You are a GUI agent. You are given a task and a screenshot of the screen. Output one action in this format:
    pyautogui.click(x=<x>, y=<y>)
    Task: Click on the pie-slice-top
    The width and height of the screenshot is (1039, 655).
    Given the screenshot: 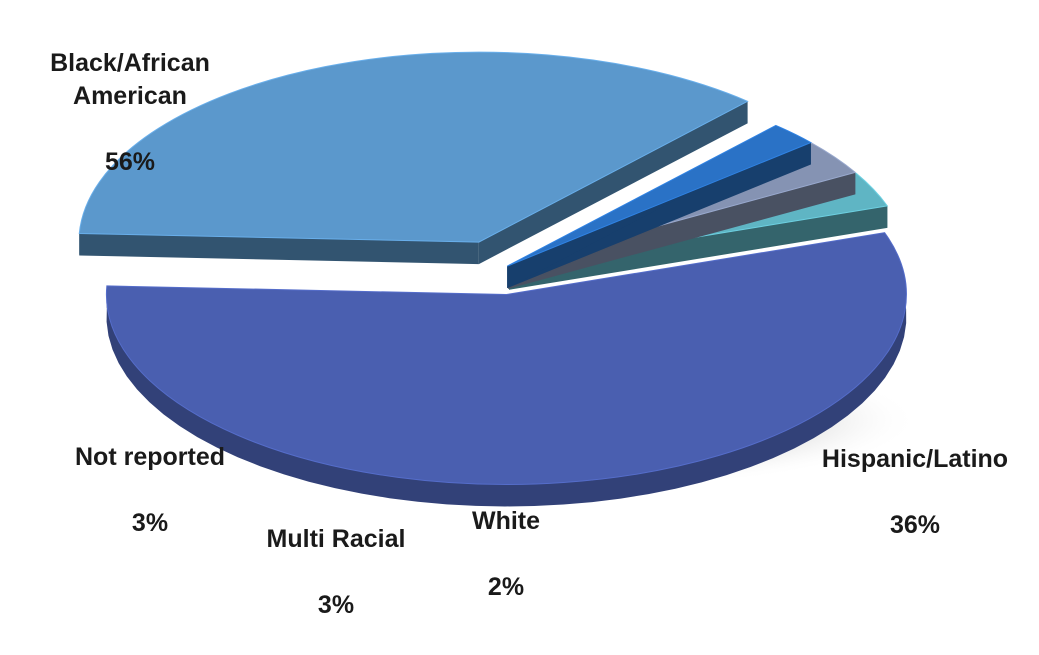 What is the action you would take?
    pyautogui.click(x=659, y=195)
    